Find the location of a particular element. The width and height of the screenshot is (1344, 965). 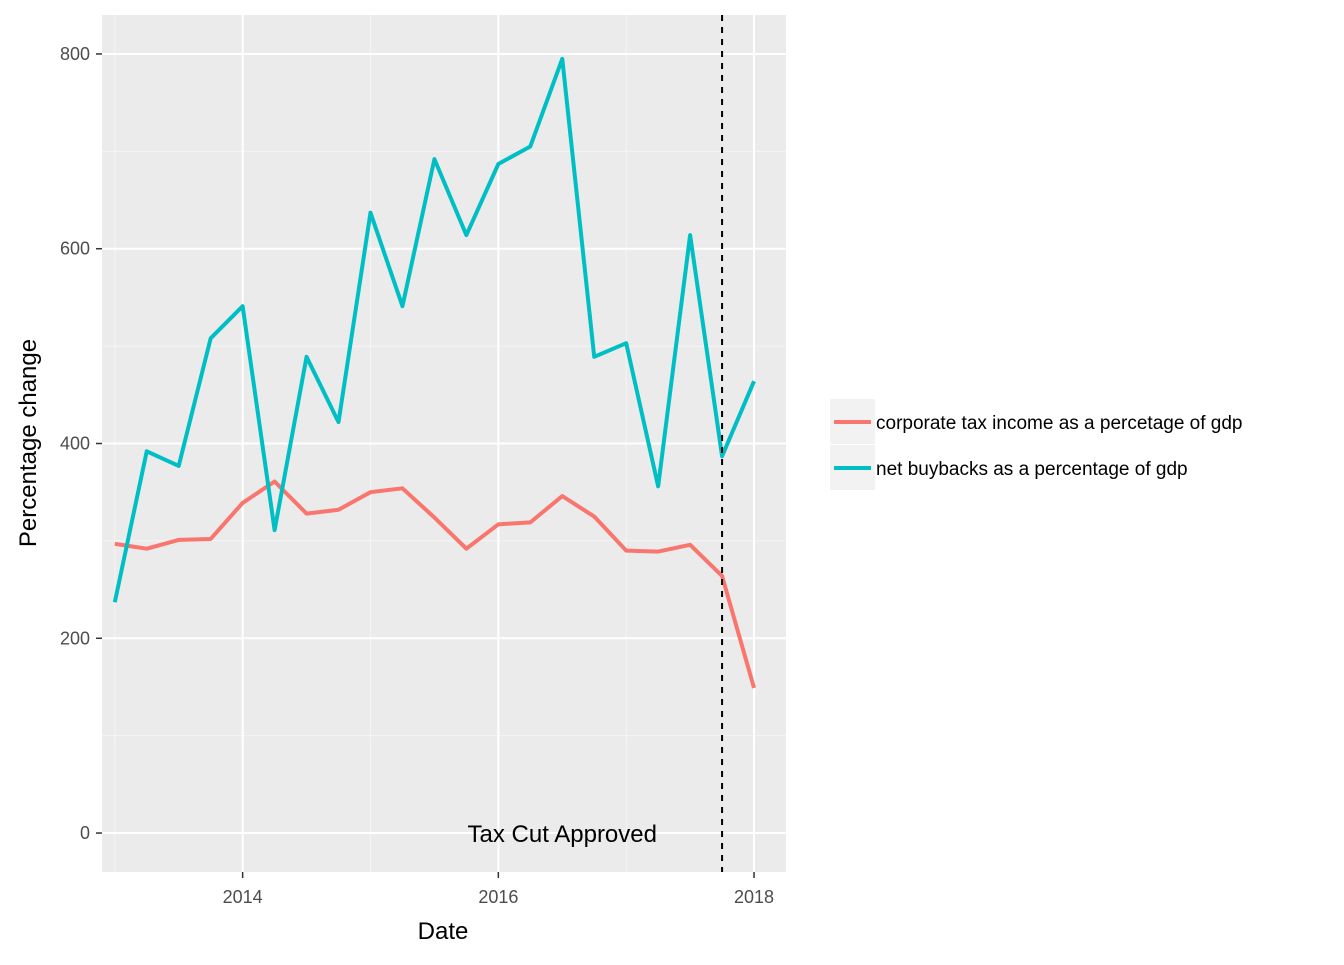

y-tick-label: 600 is located at coordinates (75, 249).